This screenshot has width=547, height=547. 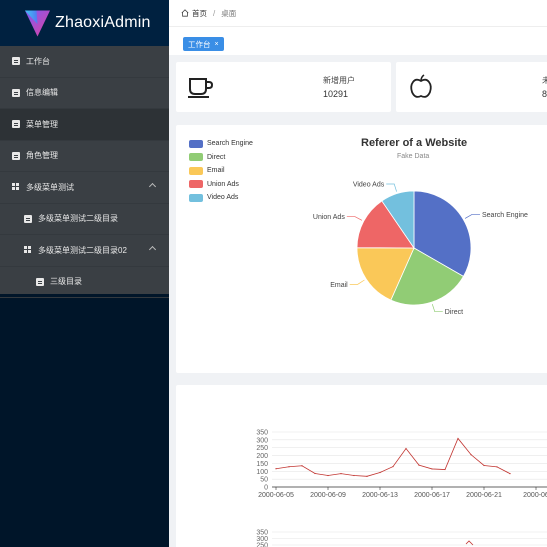 What do you see at coordinates (199, 13) in the screenshot?
I see `breadcrumb-home-label: 首页` at bounding box center [199, 13].